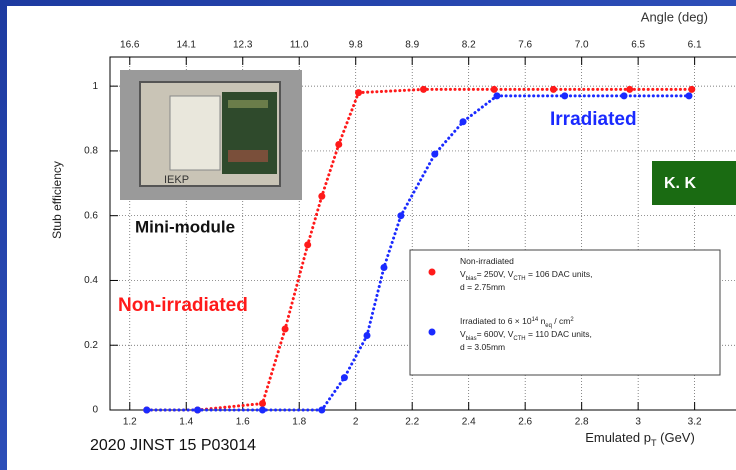  I want to click on y-tick-label: 1, so click(95, 86).